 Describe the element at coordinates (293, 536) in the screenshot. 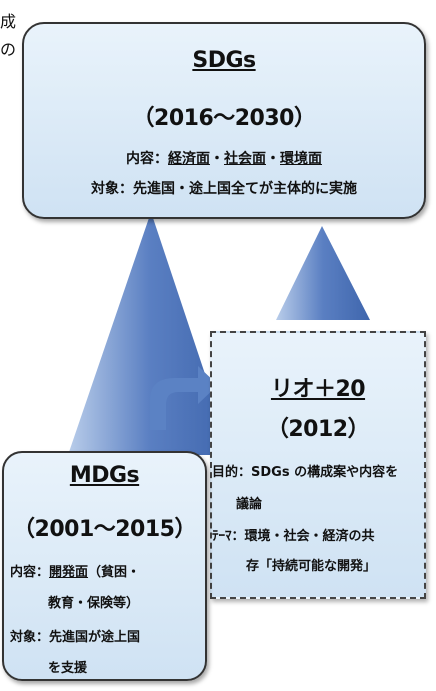

I see `theme: ﾃｰﾏ：環境・社会・経済の共` at that location.